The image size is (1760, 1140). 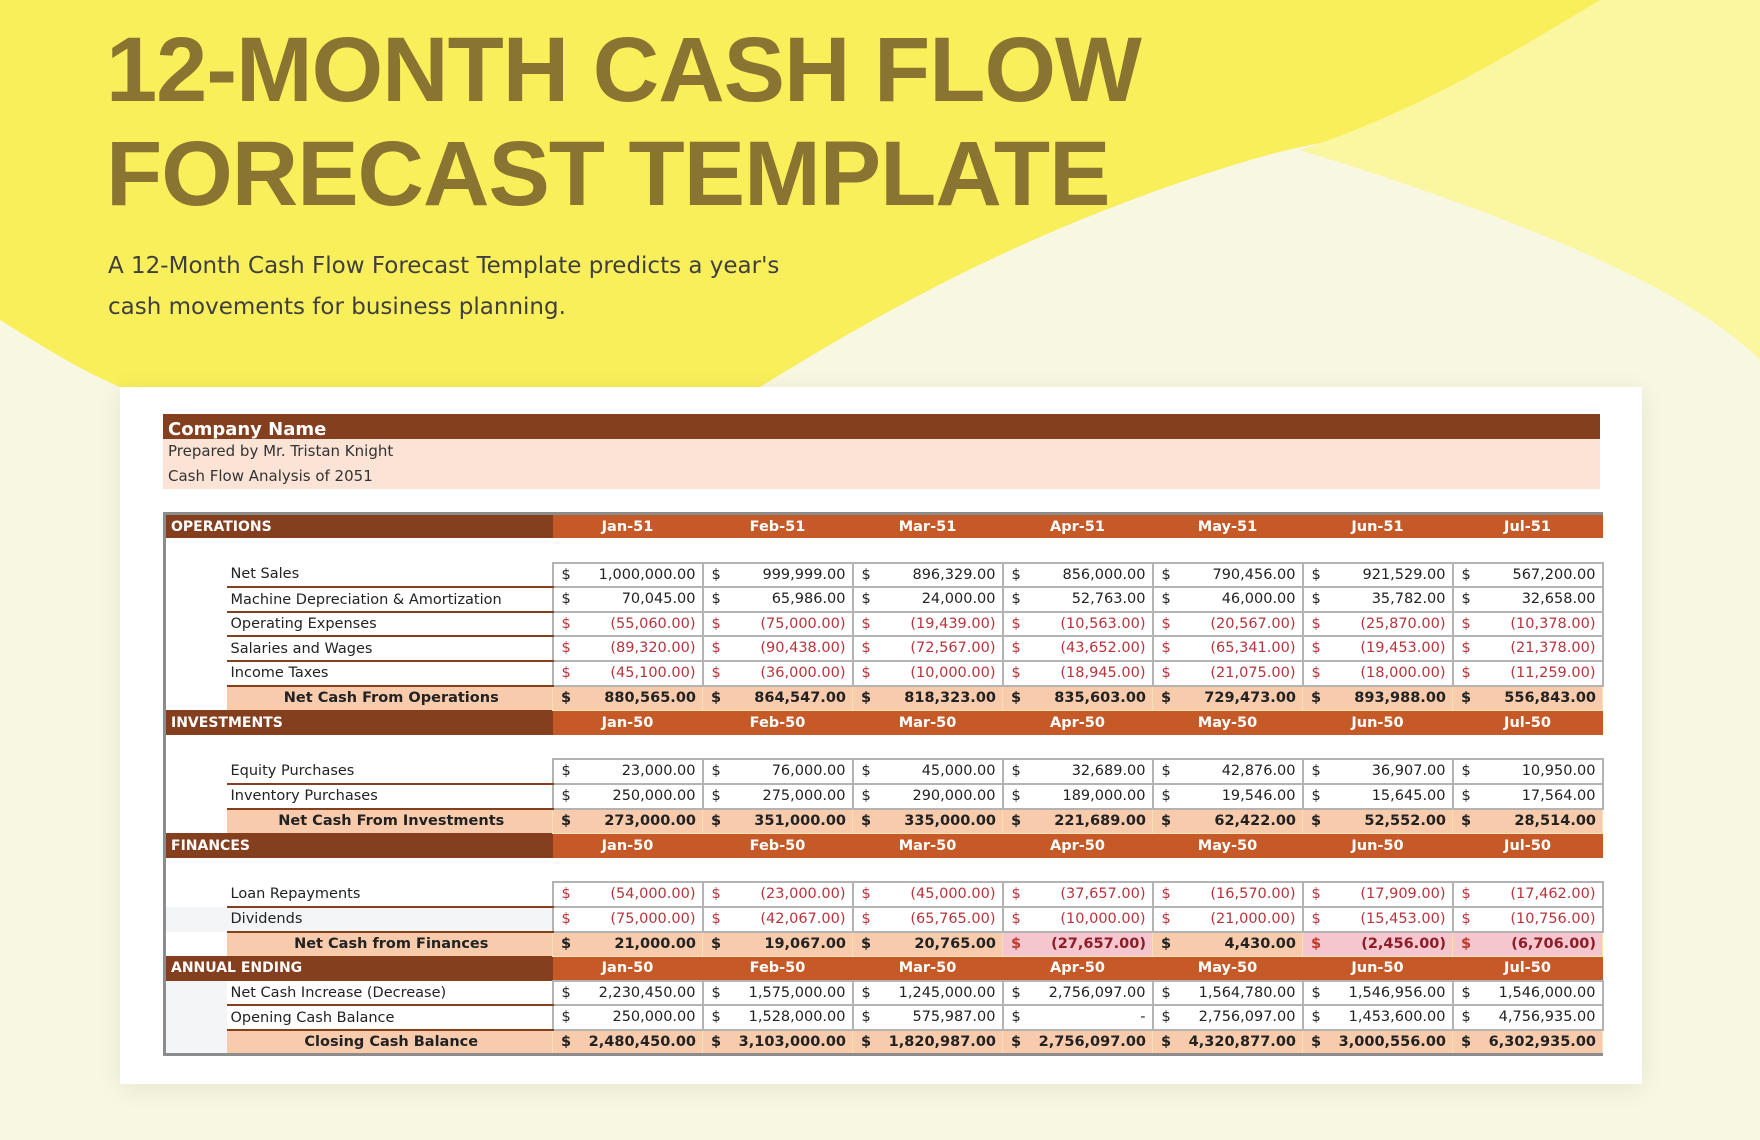 What do you see at coordinates (627, 968) in the screenshot?
I see `month-header: Jan-50` at bounding box center [627, 968].